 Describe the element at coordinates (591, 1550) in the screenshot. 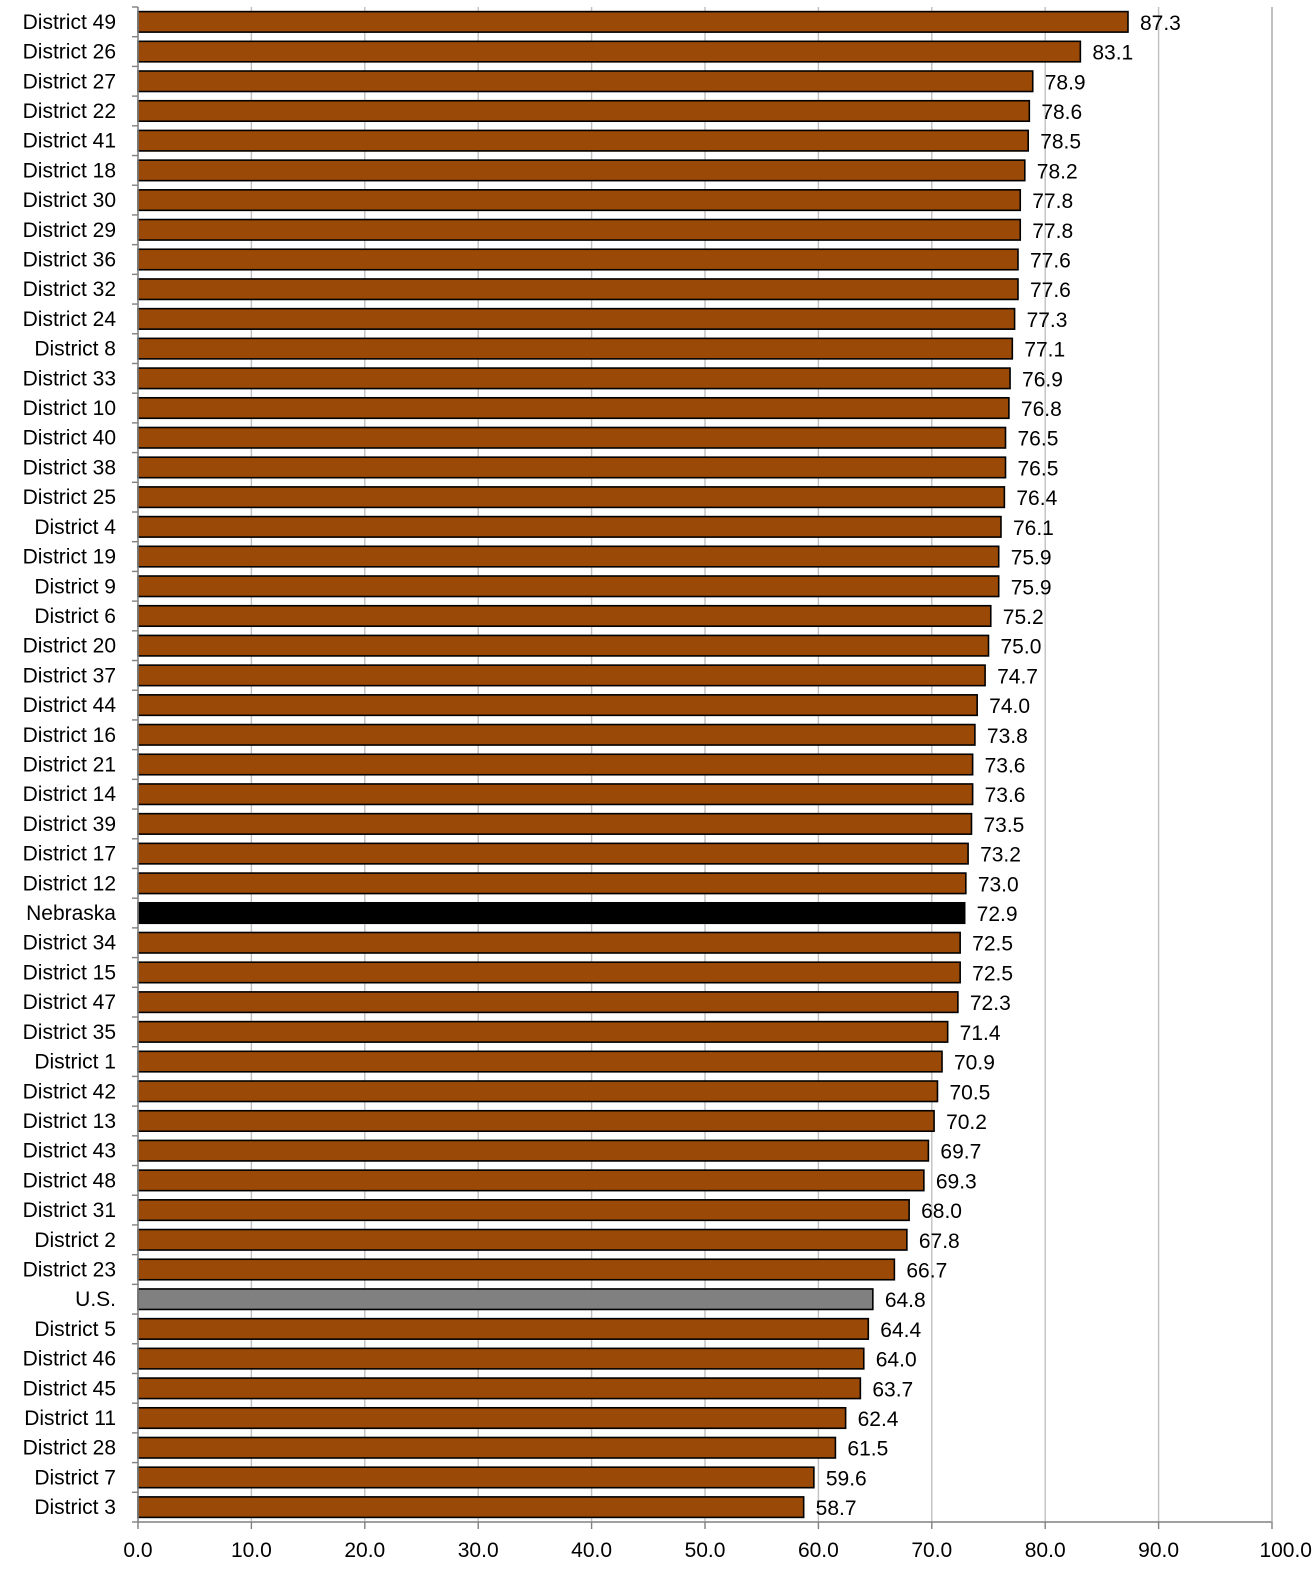

I see `x-tick-label: 40.0` at that location.